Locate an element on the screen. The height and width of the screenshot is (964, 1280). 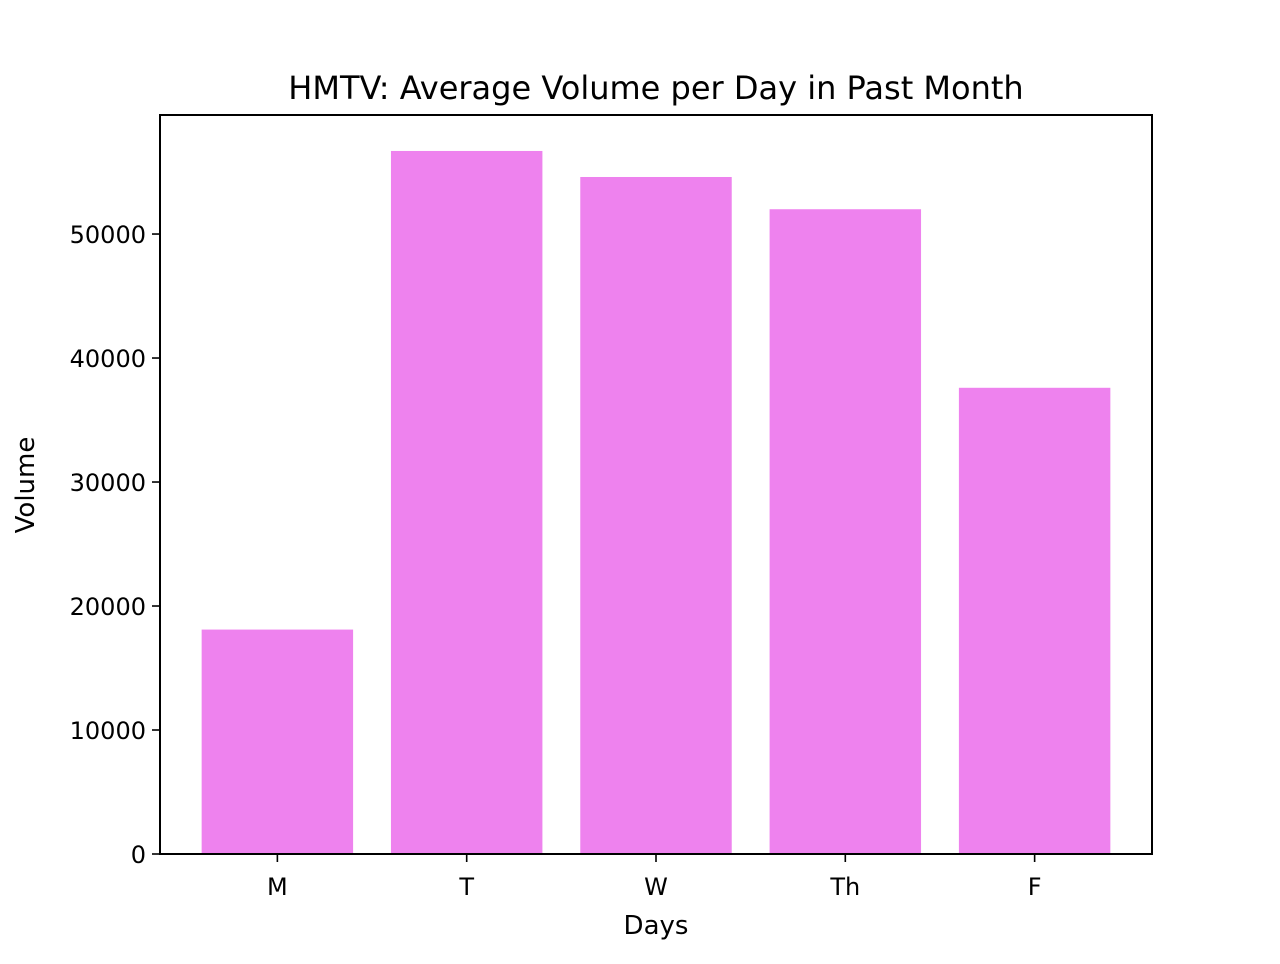
y-tick-label: 40000 is located at coordinates (108, 359).